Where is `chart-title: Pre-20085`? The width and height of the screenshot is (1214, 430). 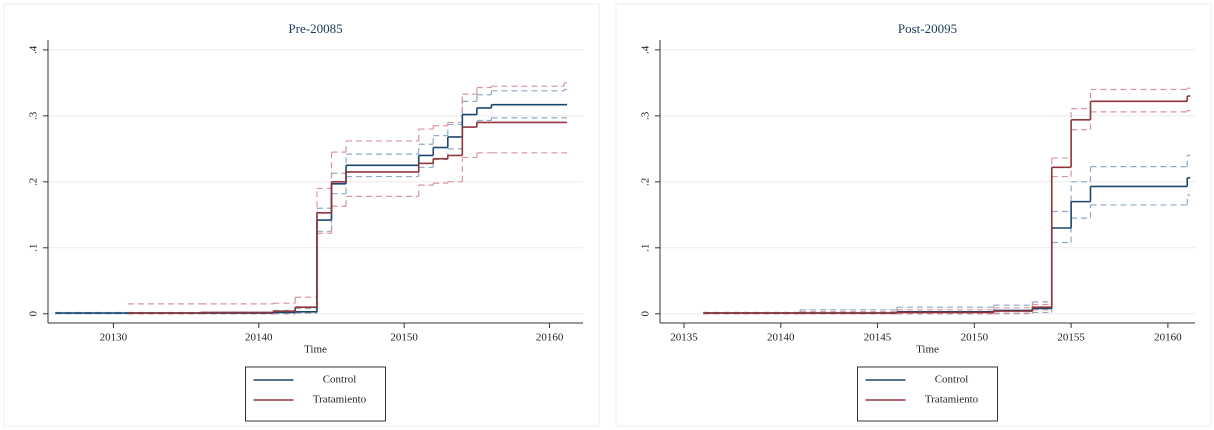 chart-title: Pre-20085 is located at coordinates (315, 28).